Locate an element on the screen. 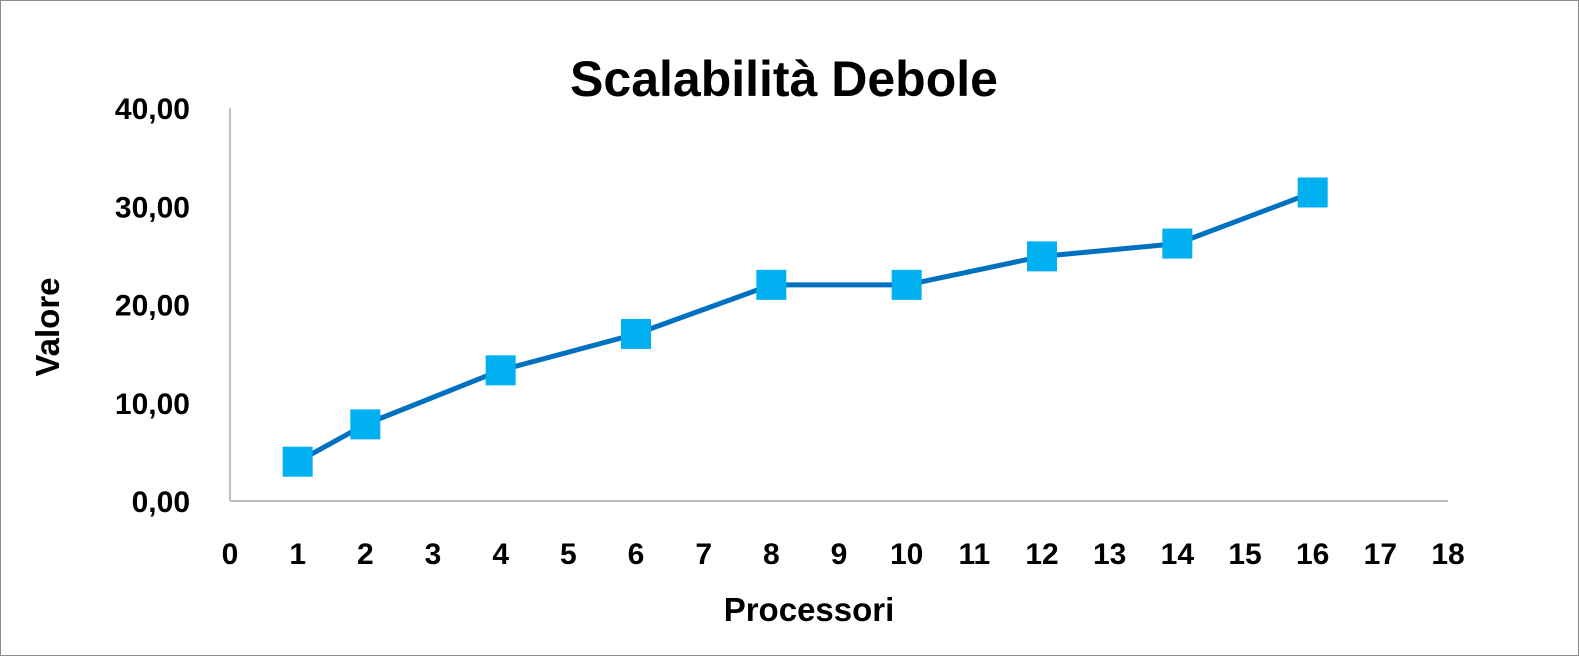 The image size is (1579, 657). y-tick-label: 20,00 is located at coordinates (152, 306).